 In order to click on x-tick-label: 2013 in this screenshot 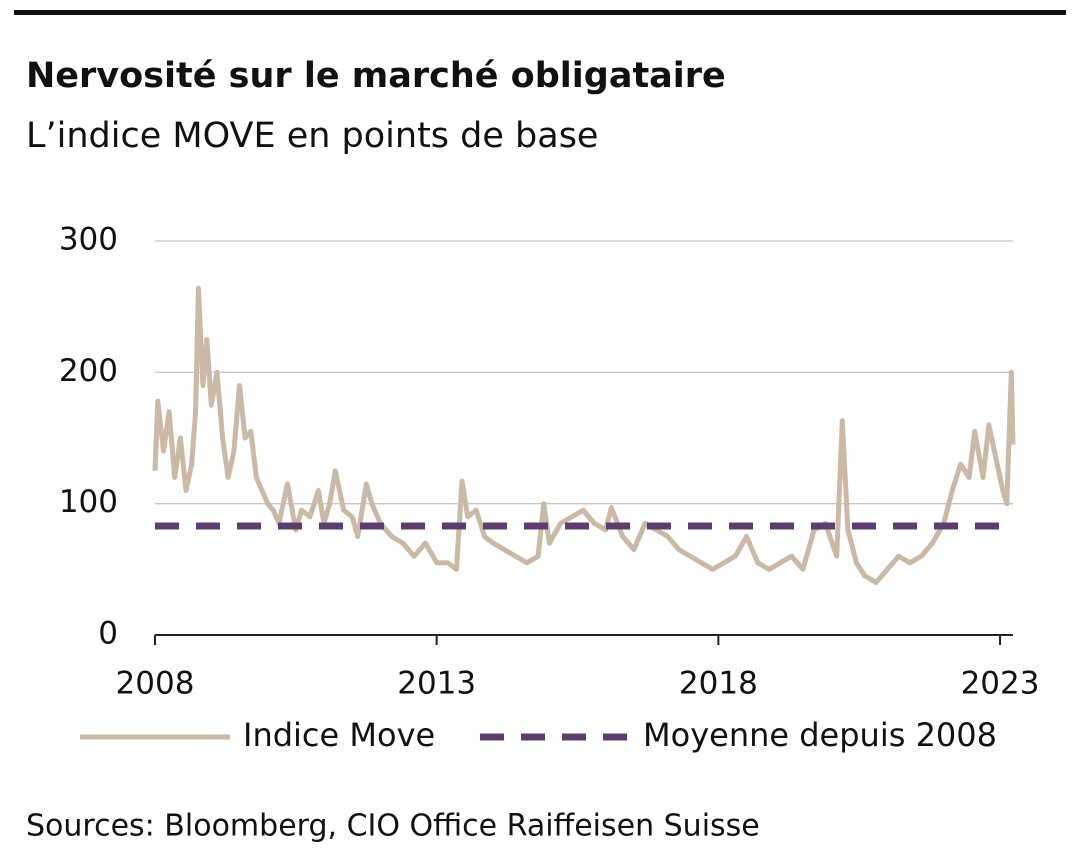, I will do `click(436, 684)`.